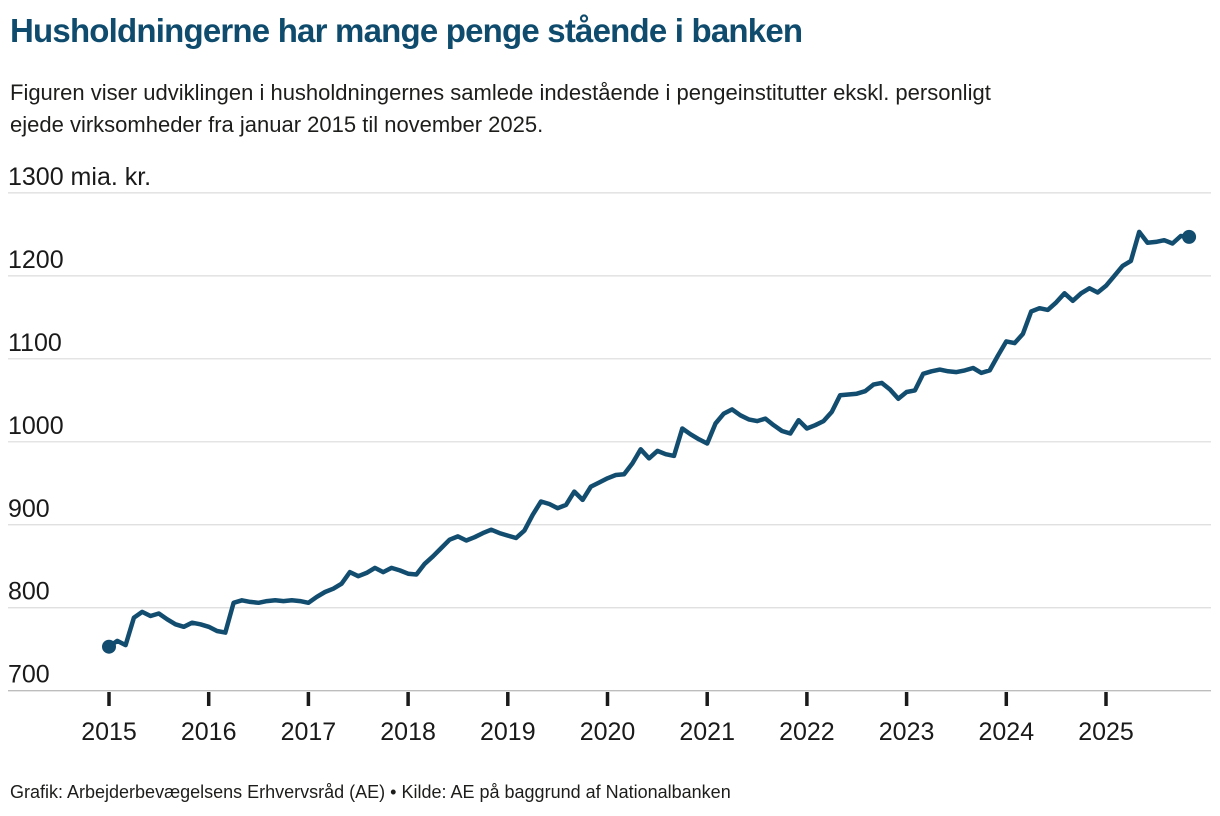  I want to click on x-axis-label: 2024, so click(1006, 732).